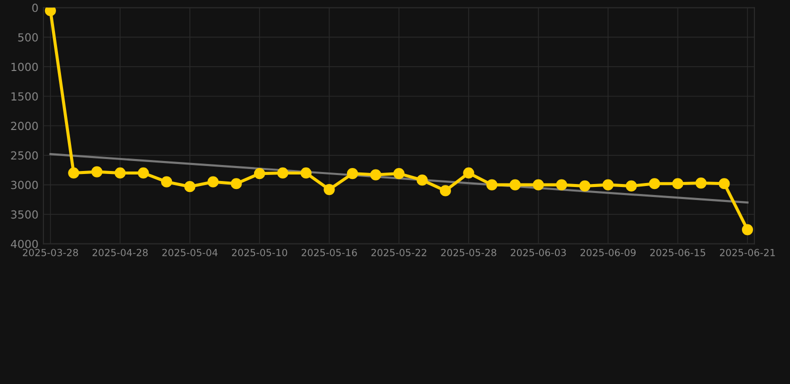 The image size is (790, 384). I want to click on y-tick-label: 3500, so click(24, 214).